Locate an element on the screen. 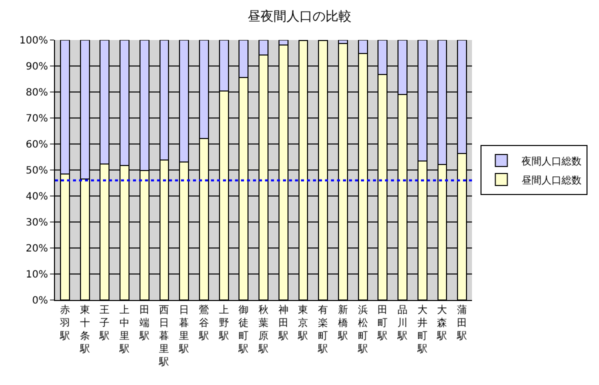  y-tick-label: 70% is located at coordinates (37, 119).